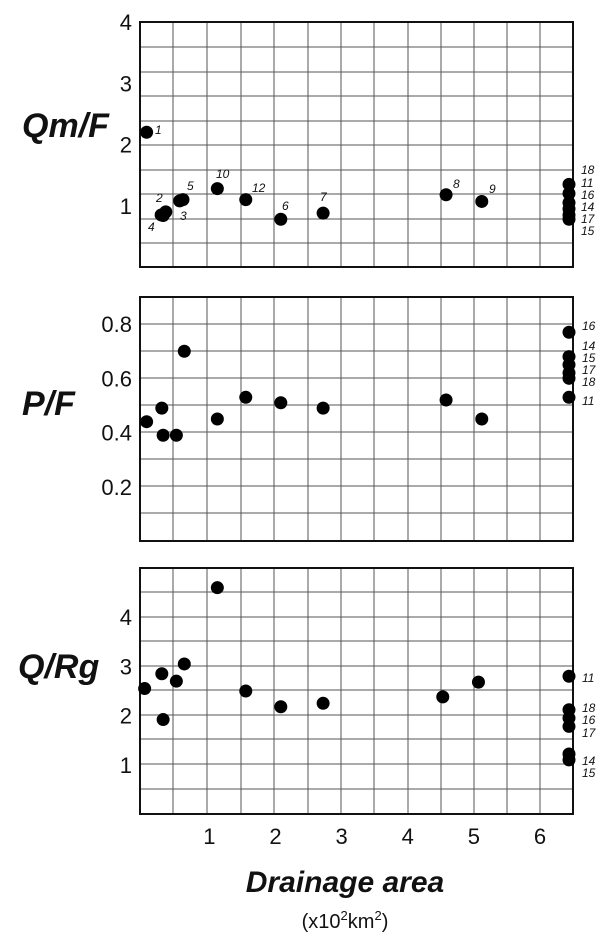  I want to click on panel-q-rg-y-label: Q/Rg, so click(58, 667).